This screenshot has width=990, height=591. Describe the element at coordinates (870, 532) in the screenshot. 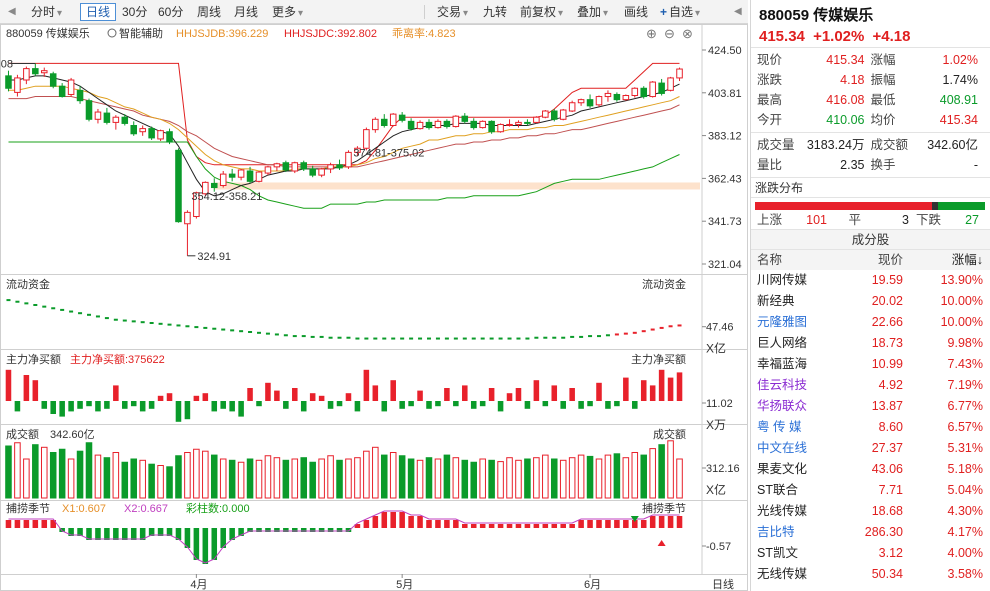

I see `constituent-row: 吉比特 286.30 4.17%` at that location.